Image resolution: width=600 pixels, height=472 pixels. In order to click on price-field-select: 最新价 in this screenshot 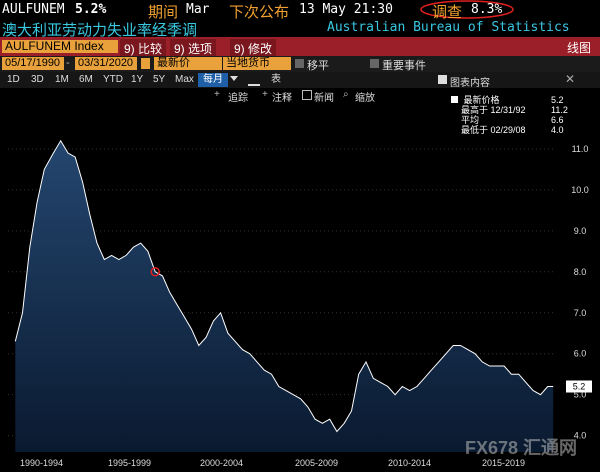, I will do `click(188, 63)`.